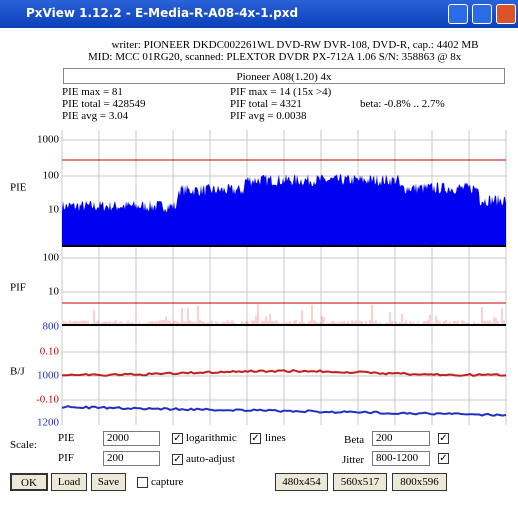  What do you see at coordinates (284, 210) in the screenshot?
I see `pie-plot` at bounding box center [284, 210].